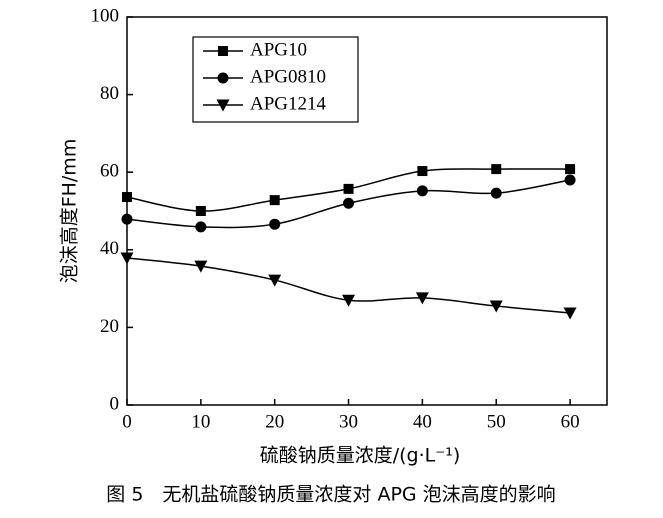 This screenshot has width=663, height=518. Describe the element at coordinates (278, 49) in the screenshot. I see `legend-label: APG10` at that location.